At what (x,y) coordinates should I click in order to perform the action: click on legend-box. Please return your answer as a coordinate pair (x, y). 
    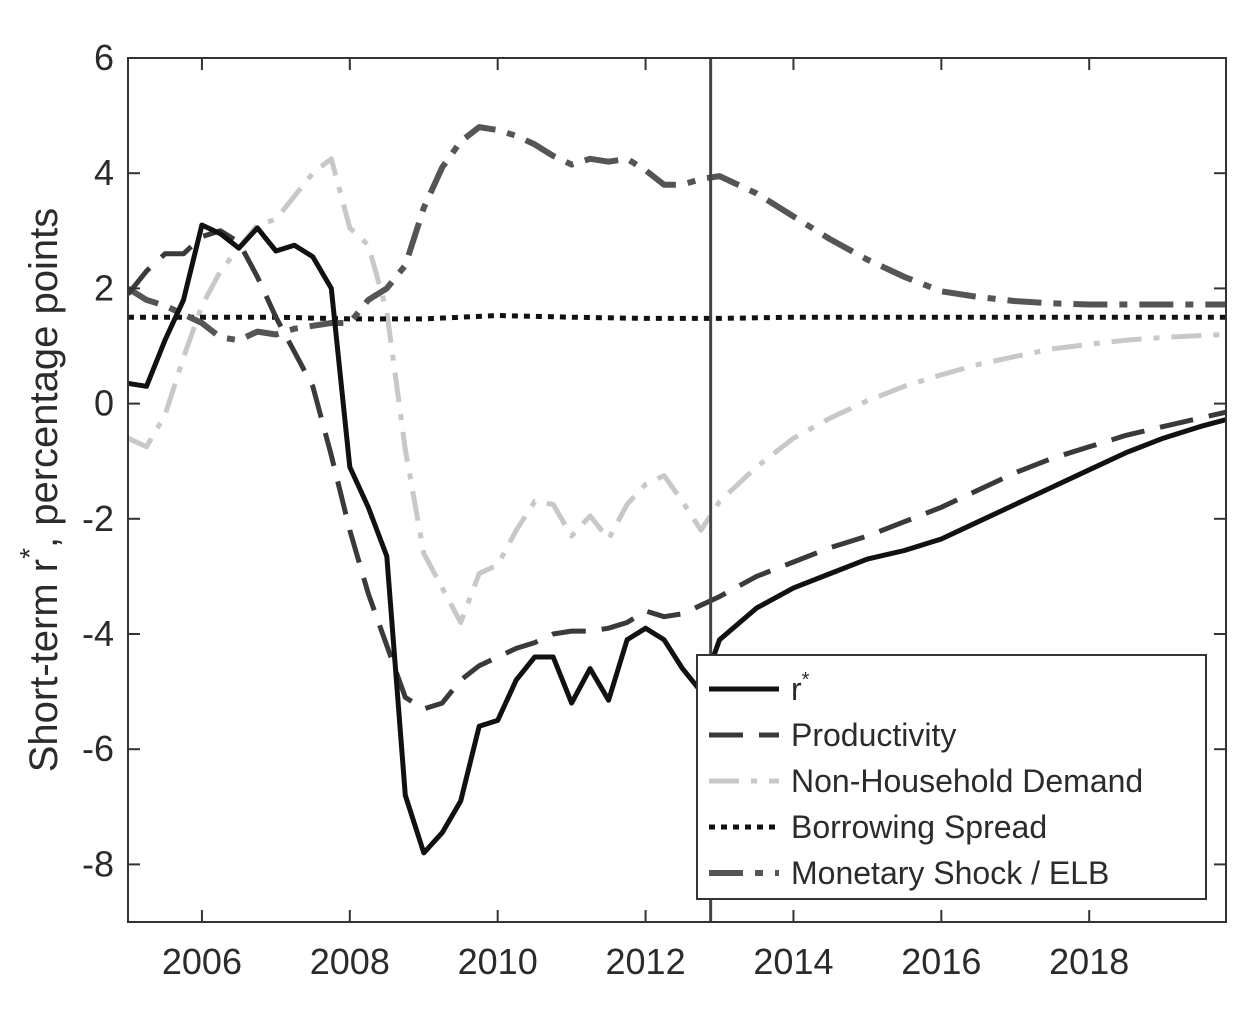
    Looking at the image, I should click on (951, 777).